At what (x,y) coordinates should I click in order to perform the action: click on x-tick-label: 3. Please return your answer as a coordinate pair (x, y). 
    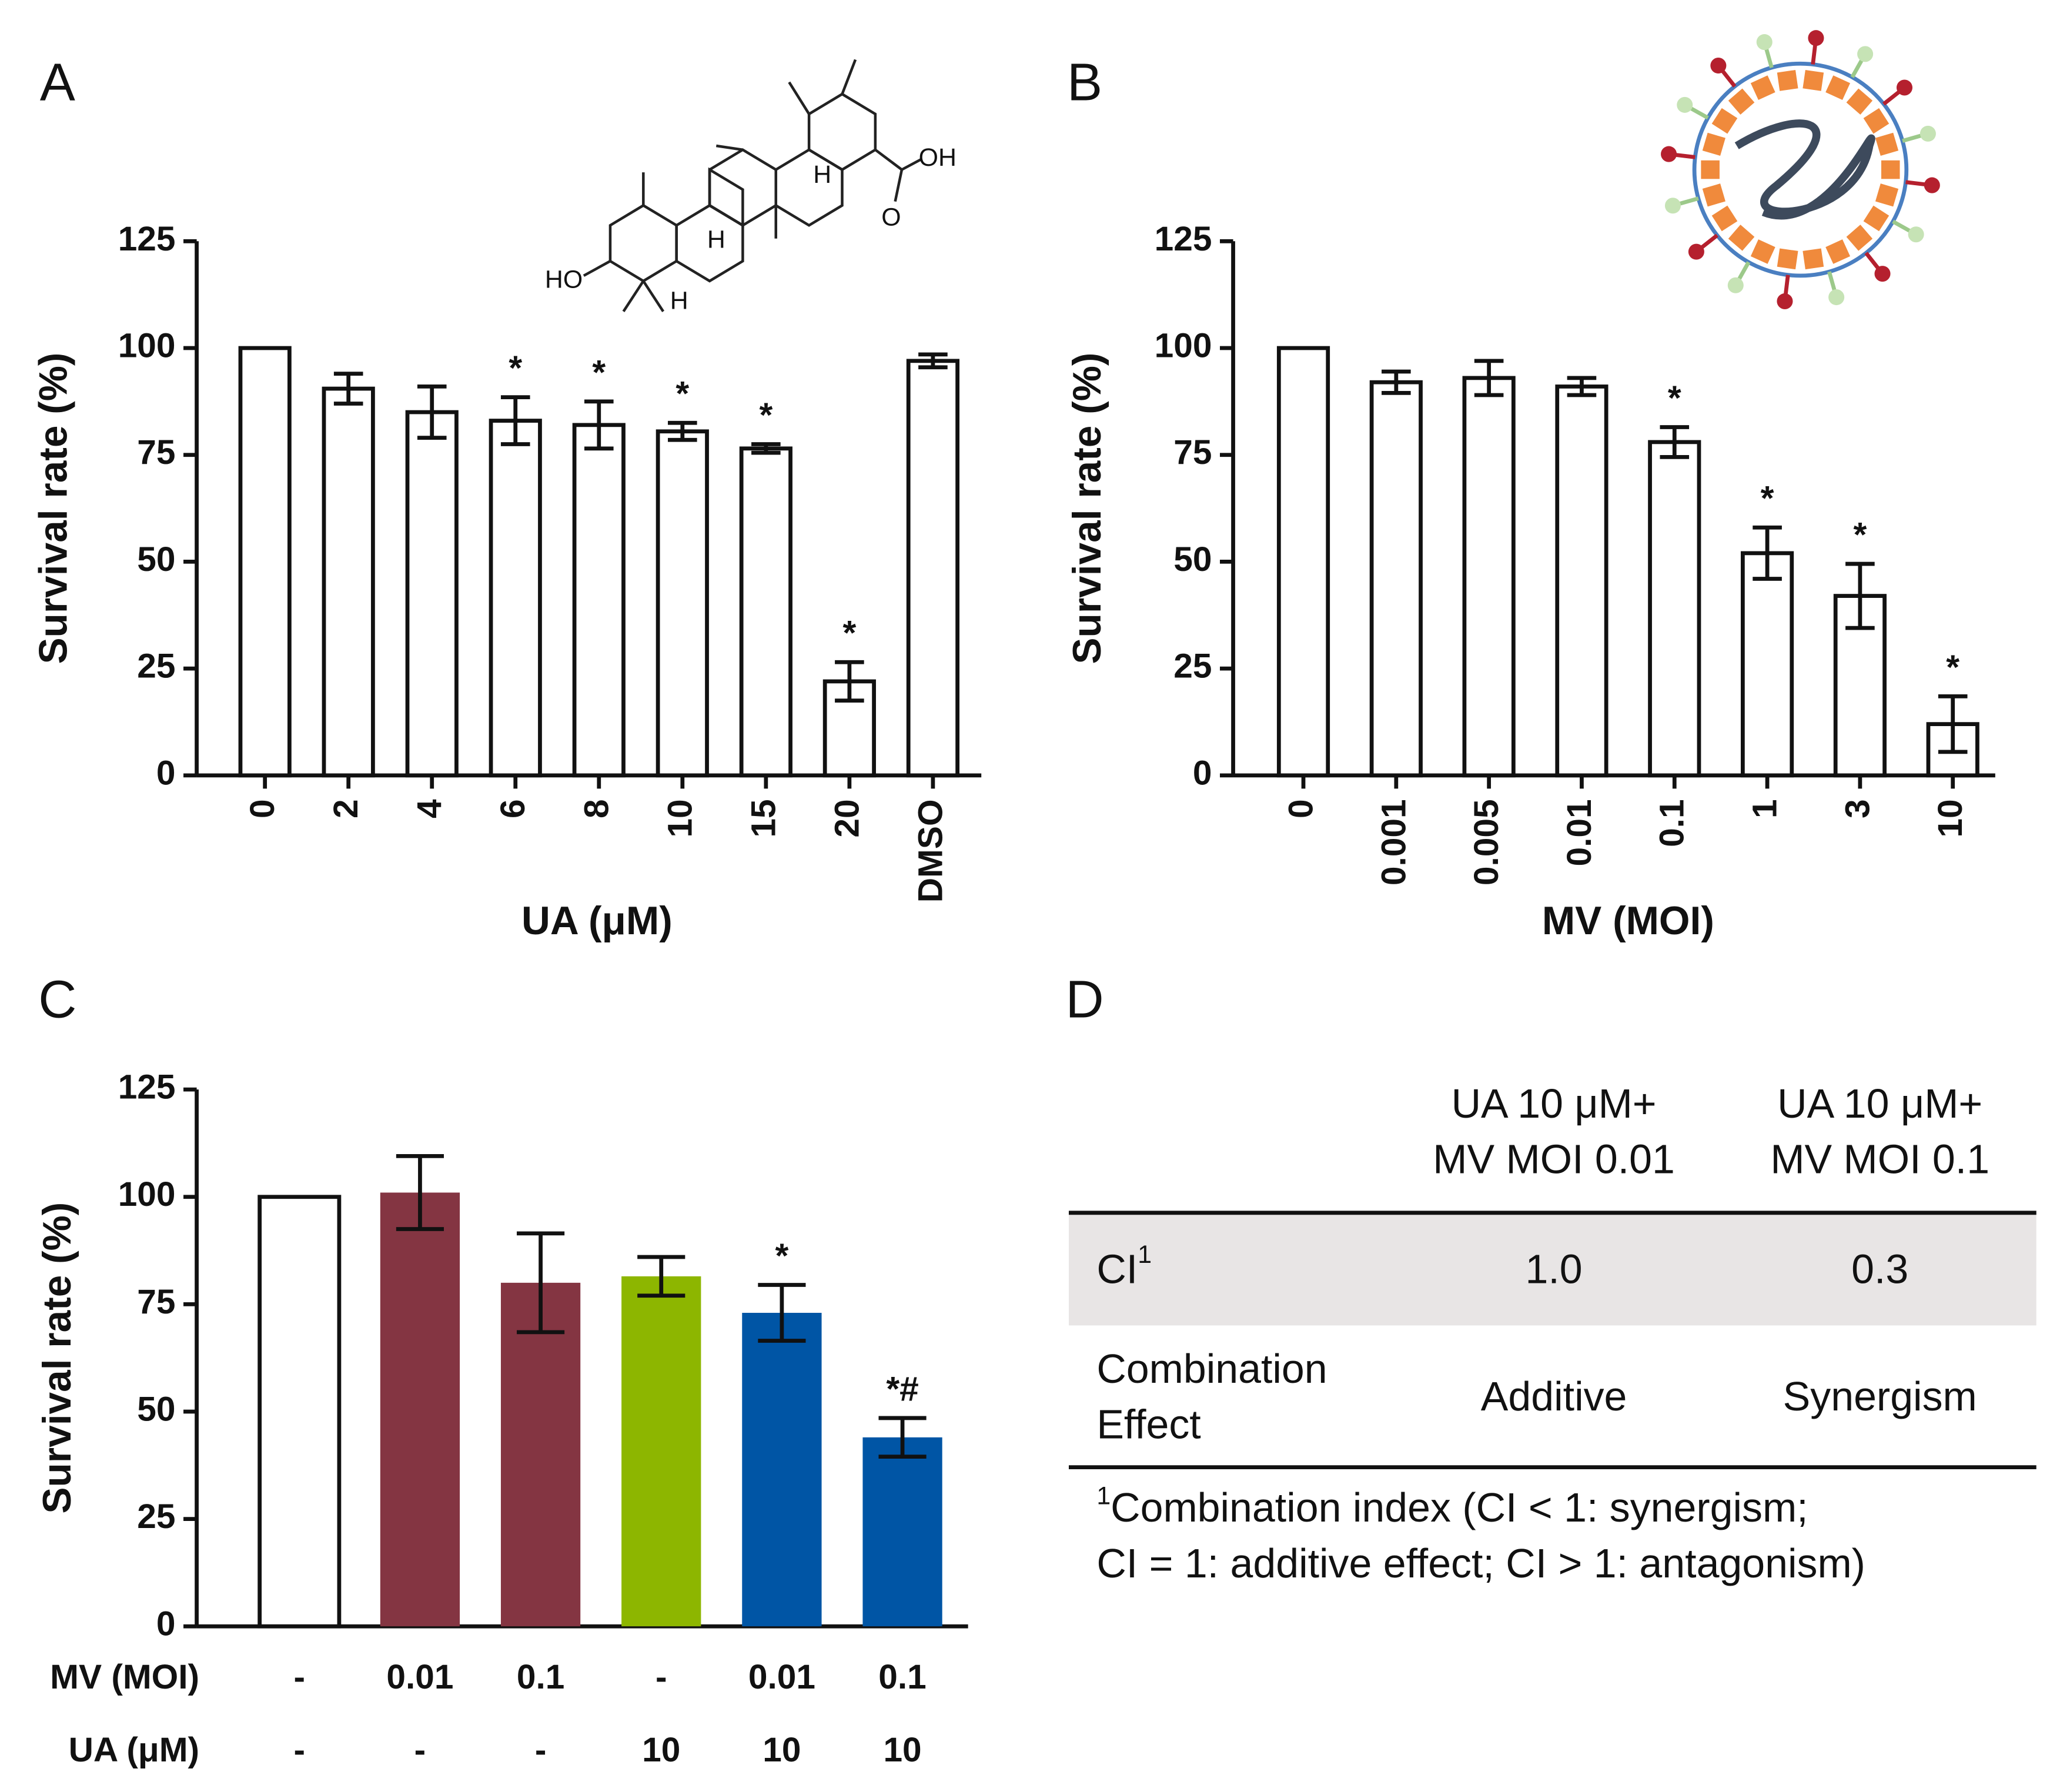
    Looking at the image, I should click on (1857, 808).